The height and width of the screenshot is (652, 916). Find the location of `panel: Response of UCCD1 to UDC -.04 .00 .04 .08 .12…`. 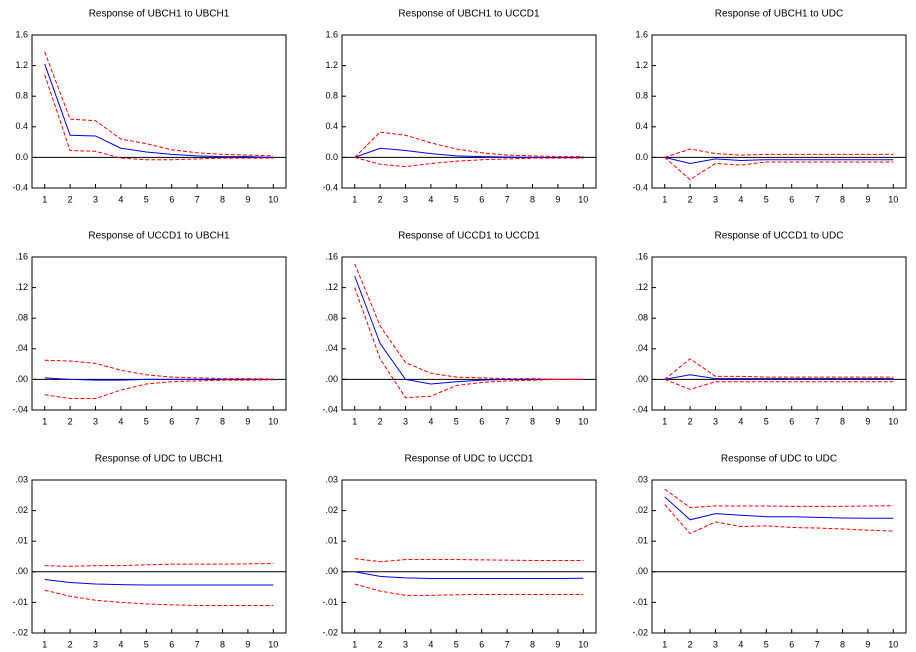

panel: Response of UCCD1 to UDC -.04 .00 .04 .08 .12… is located at coordinates (769, 328).